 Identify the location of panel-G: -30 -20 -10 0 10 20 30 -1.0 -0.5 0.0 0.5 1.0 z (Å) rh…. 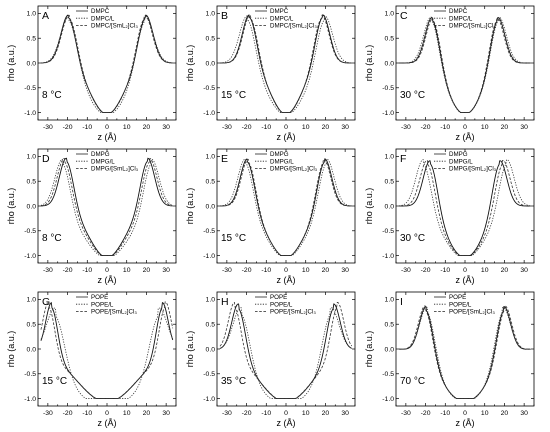
(91, 359).